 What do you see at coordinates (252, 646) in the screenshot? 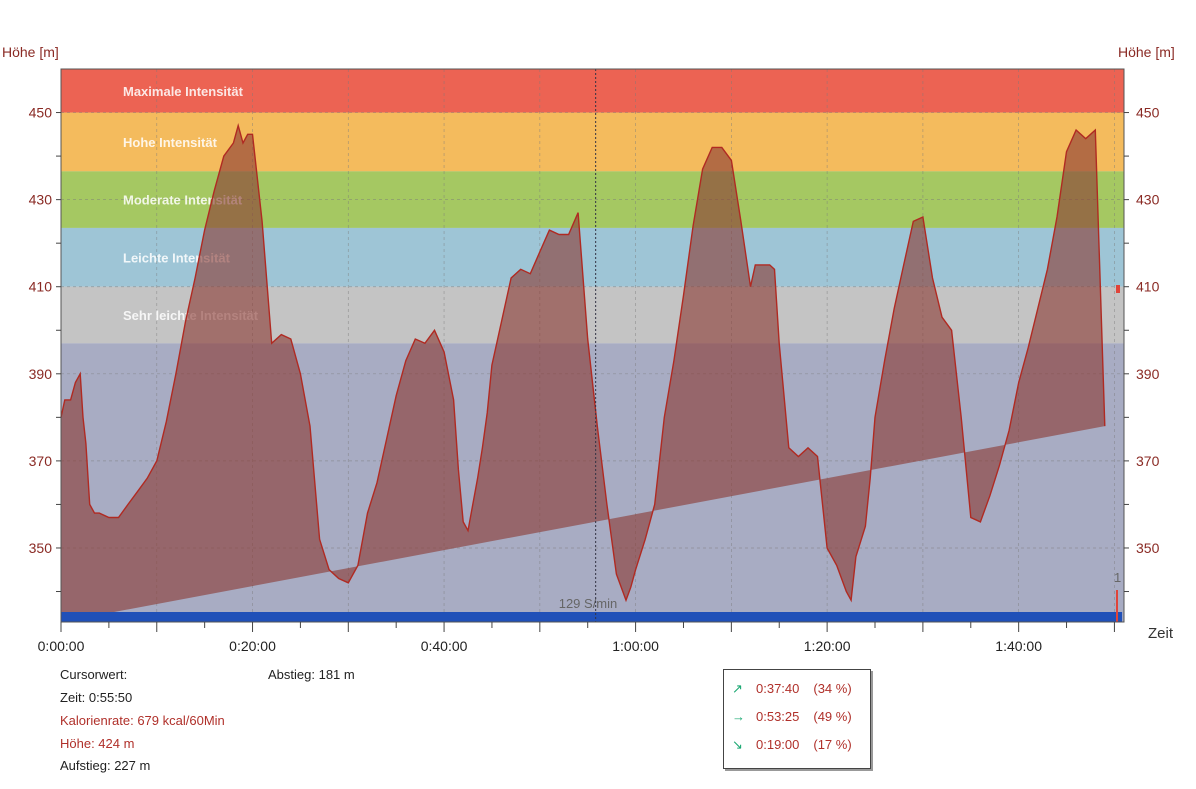
I see `x-tick-label: 0:20:00` at bounding box center [252, 646].